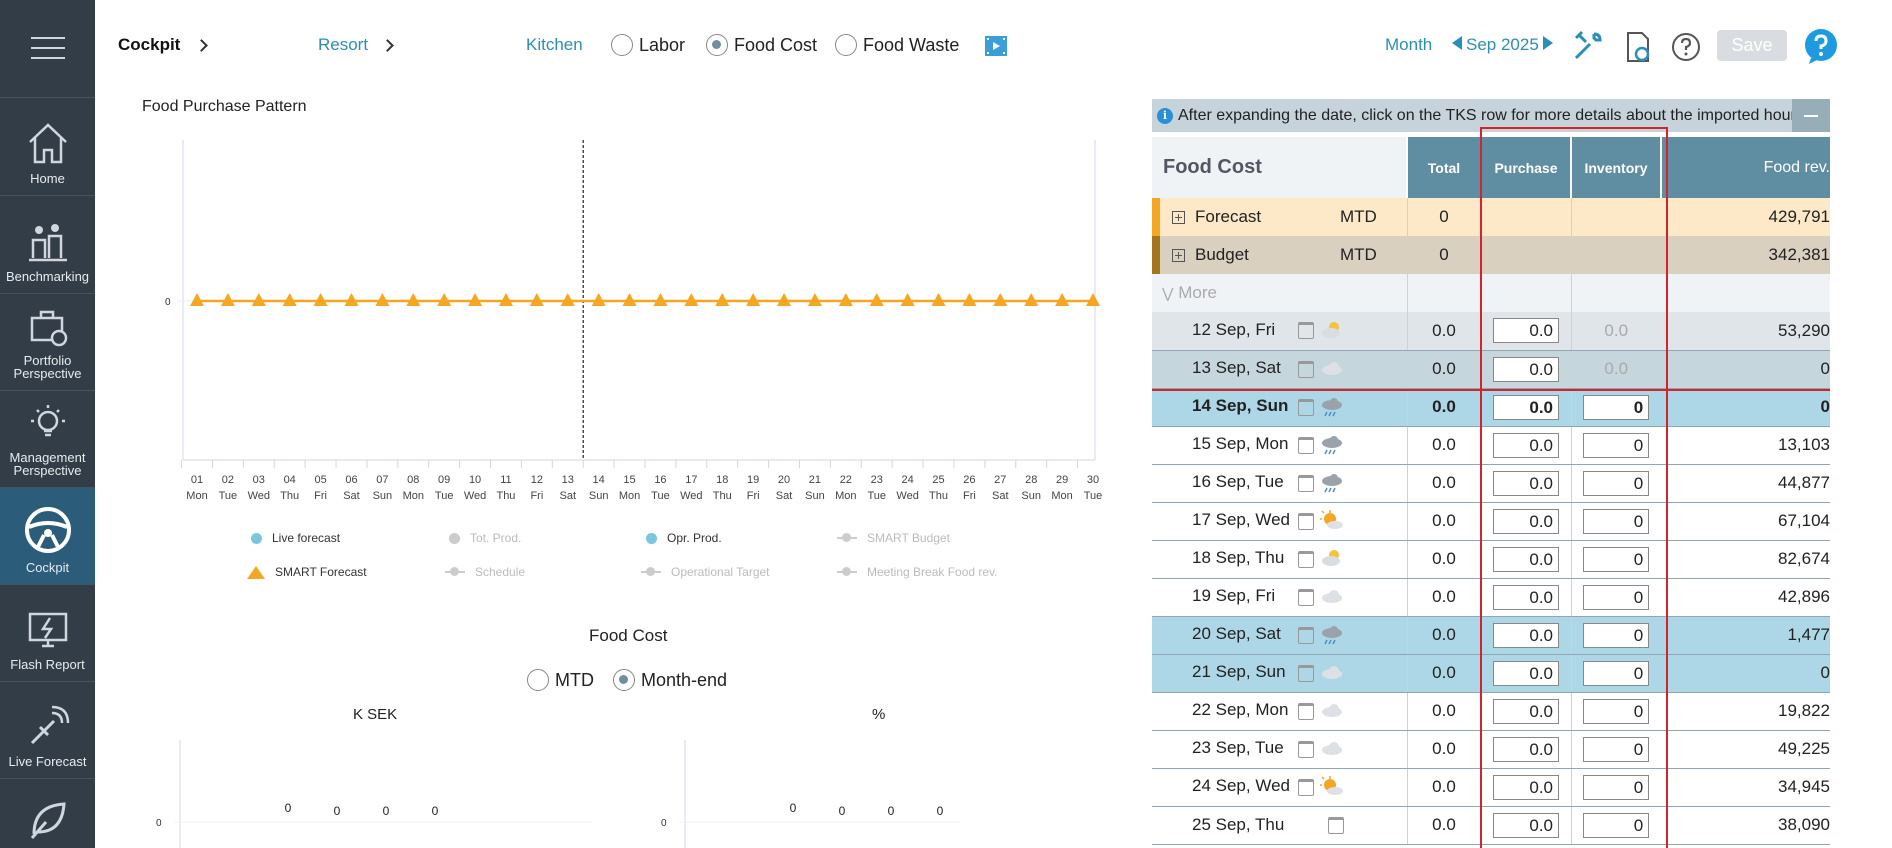 The height and width of the screenshot is (848, 1892). What do you see at coordinates (47, 341) in the screenshot?
I see `sidebar-item-portfolio: Portfolio Perspective` at bounding box center [47, 341].